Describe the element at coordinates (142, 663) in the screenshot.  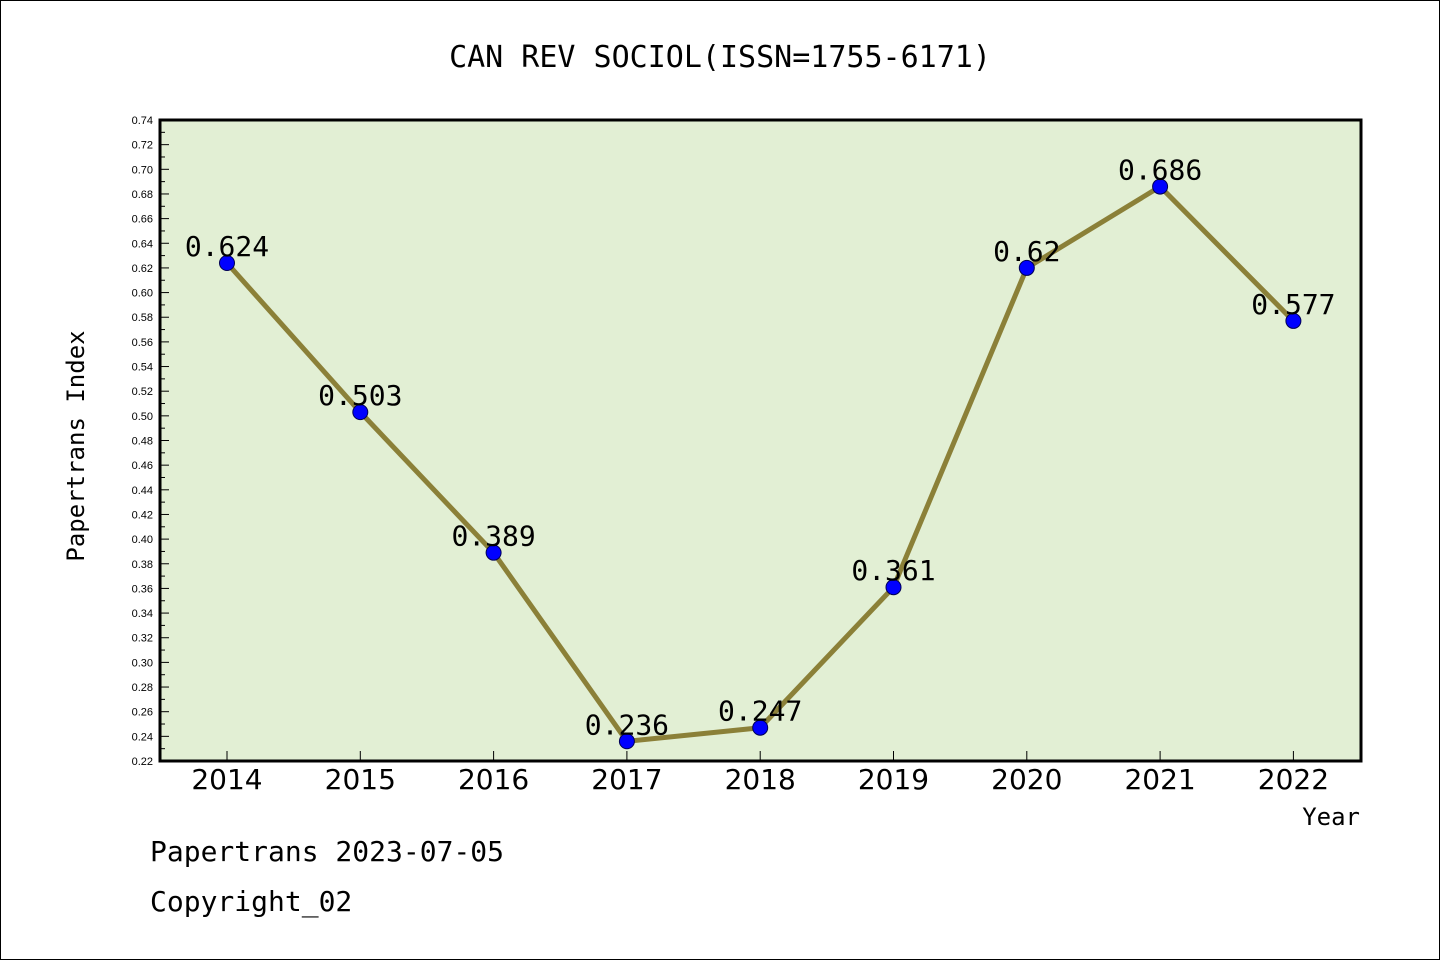
I see `y-tick-label: 0.30` at that location.